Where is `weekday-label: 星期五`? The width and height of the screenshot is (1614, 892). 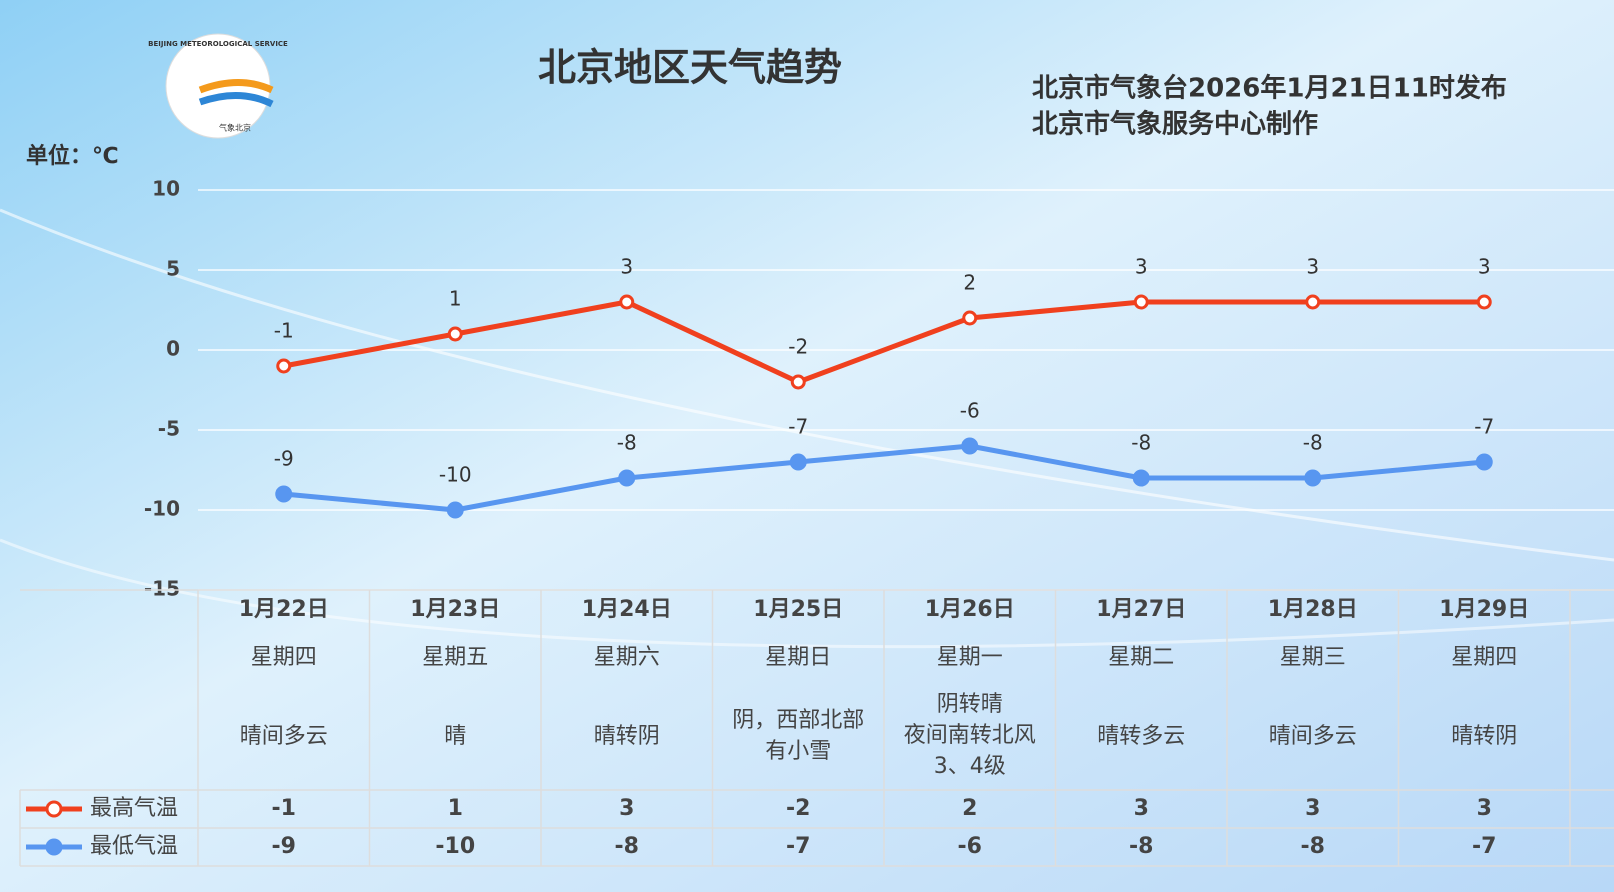
weekday-label: 星期五 is located at coordinates (455, 657).